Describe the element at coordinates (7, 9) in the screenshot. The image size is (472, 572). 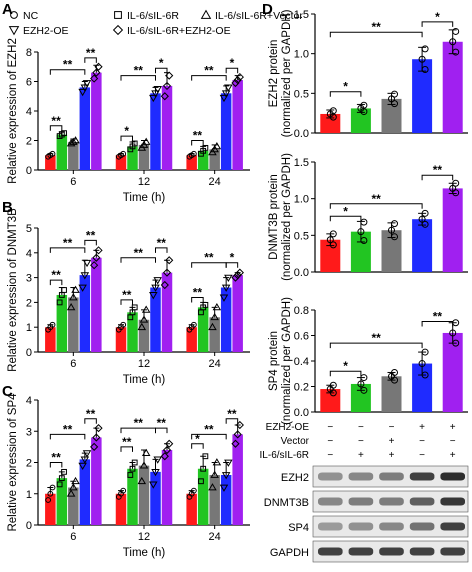
I see `panel-letter-a: A` at that location.